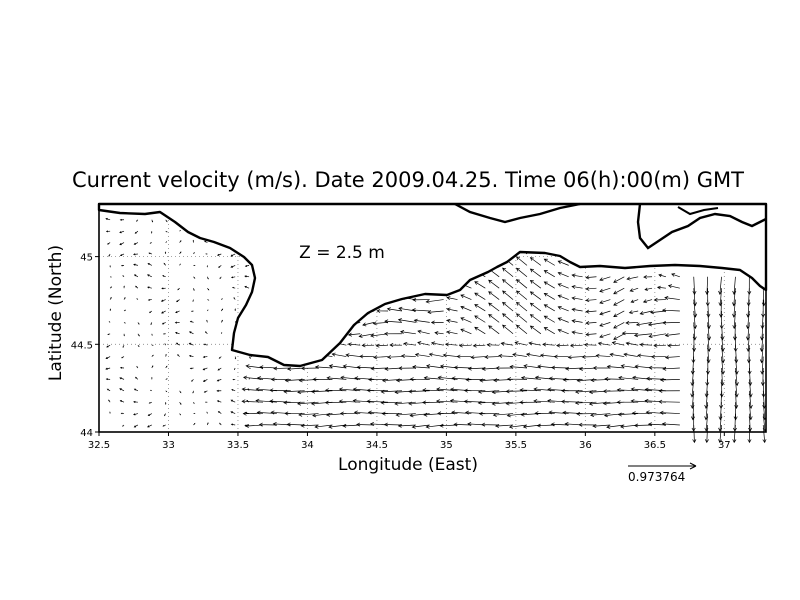 The height and width of the screenshot is (600, 800). What do you see at coordinates (724, 445) in the screenshot?
I see `x-tick-label: 37` at bounding box center [724, 445].